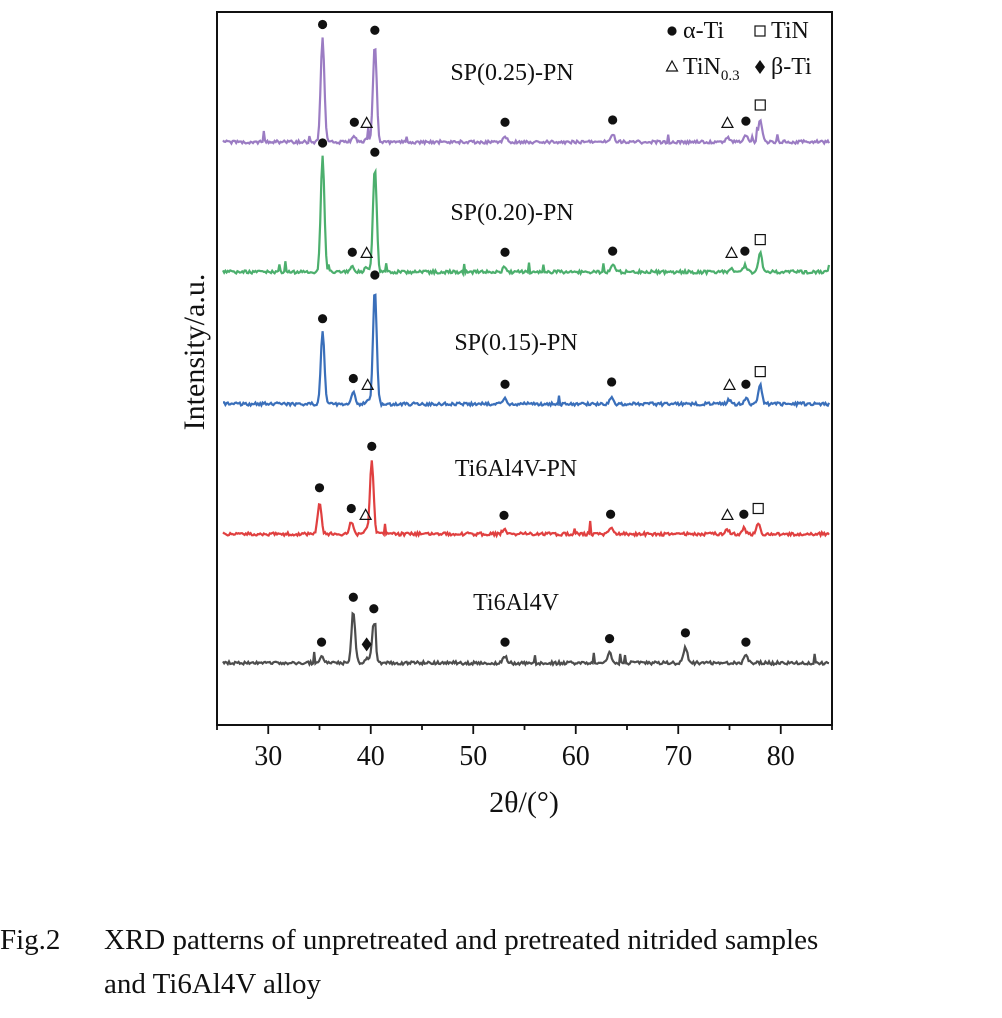  Describe the element at coordinates (526, 639) in the screenshot. I see `trace-ti6al4v` at that location.